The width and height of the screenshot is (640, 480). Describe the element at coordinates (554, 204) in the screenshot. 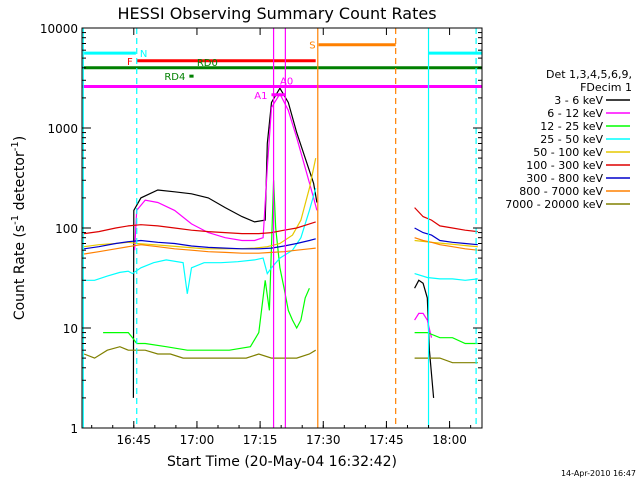

I see `legend-label-8: 7000 - 20000 keV` at that location.